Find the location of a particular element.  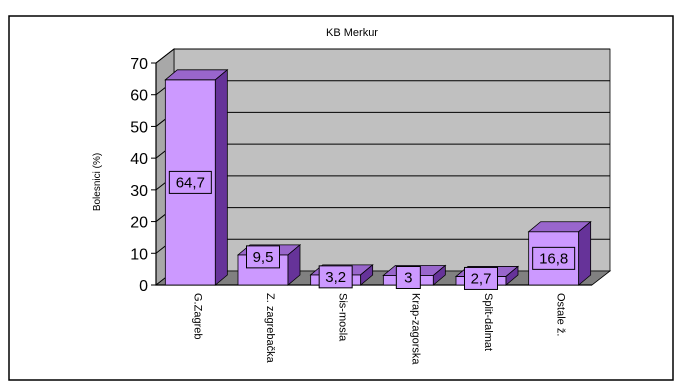

data-label: 9,5 is located at coordinates (263, 257).